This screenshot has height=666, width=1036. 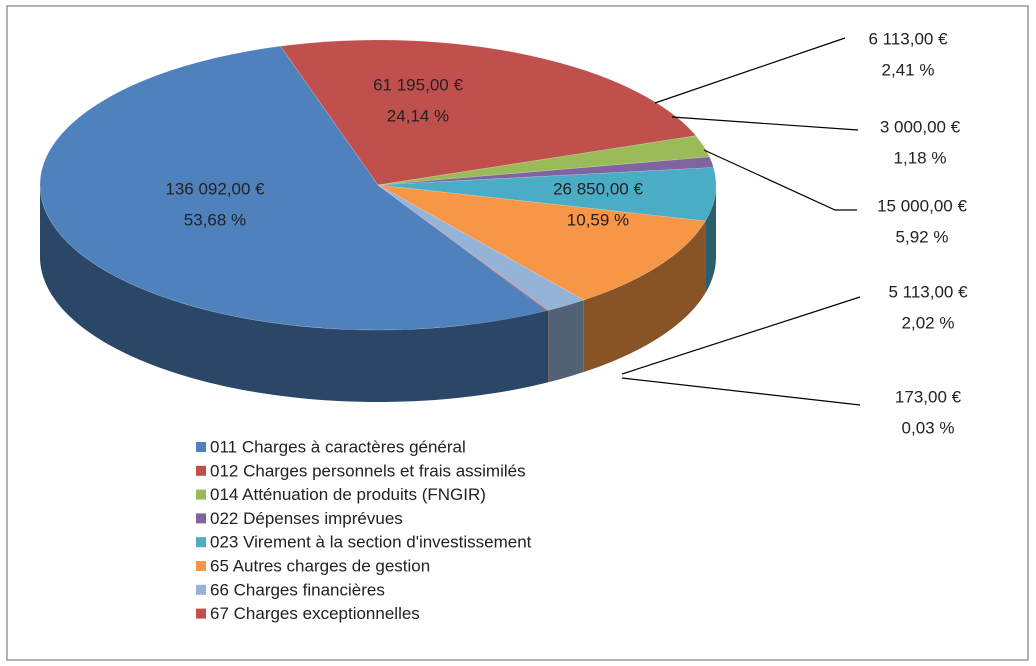 What do you see at coordinates (928, 322) in the screenshot?
I see `percent-label: 2,02 %` at bounding box center [928, 322].